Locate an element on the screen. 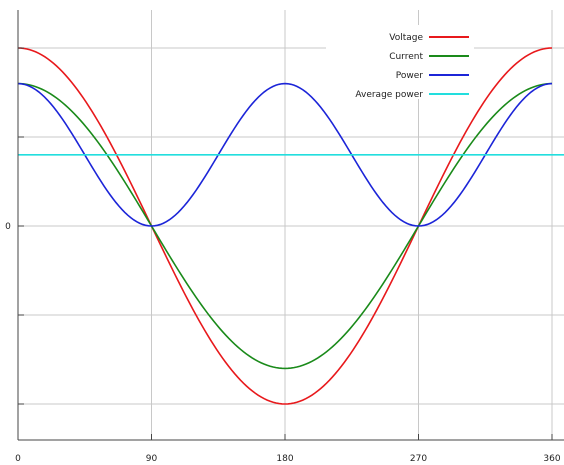 This screenshot has width=564, height=465. legend-label: Current is located at coordinates (406, 57).